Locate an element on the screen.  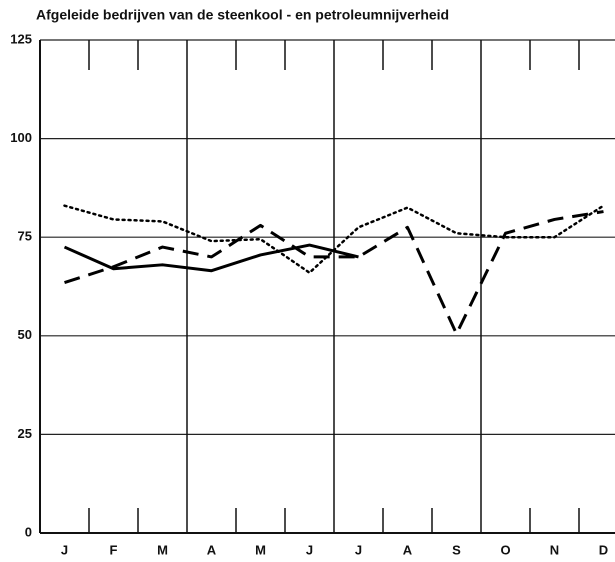
y-tick-label: 125 is located at coordinates (21, 38).